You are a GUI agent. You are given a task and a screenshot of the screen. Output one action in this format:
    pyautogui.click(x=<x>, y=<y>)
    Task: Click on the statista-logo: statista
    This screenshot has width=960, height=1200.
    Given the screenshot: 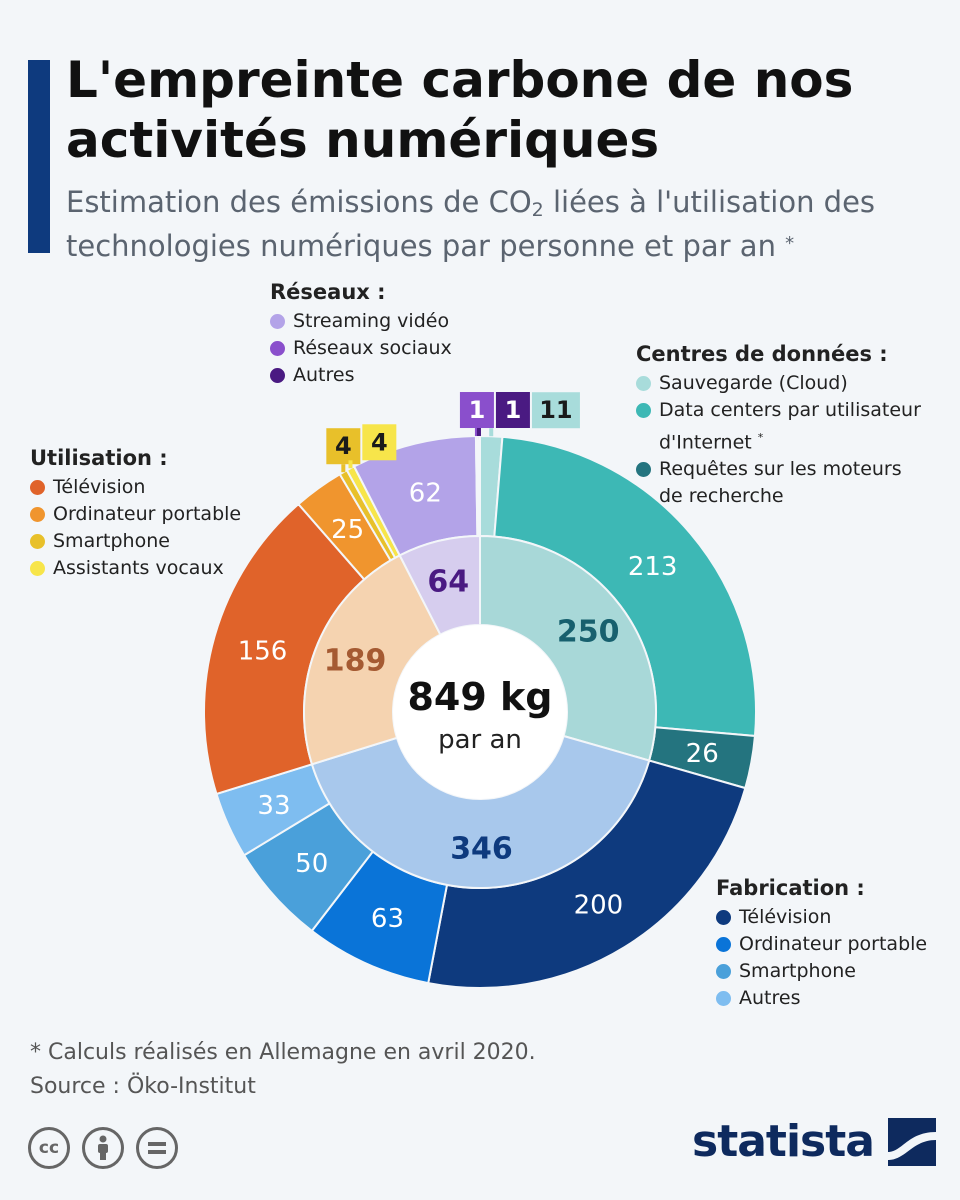 What is the action you would take?
    pyautogui.click(x=814, y=1141)
    